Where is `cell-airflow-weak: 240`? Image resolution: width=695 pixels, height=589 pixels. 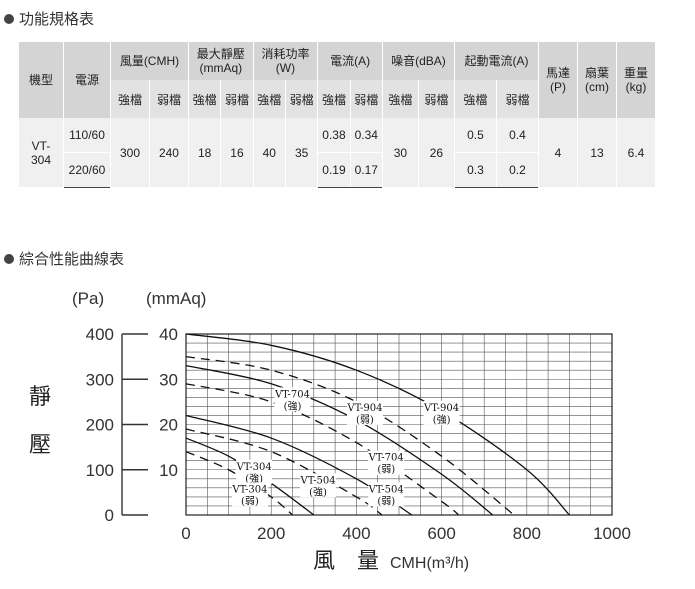
cell-airflow-weak: 240 is located at coordinates (168, 153).